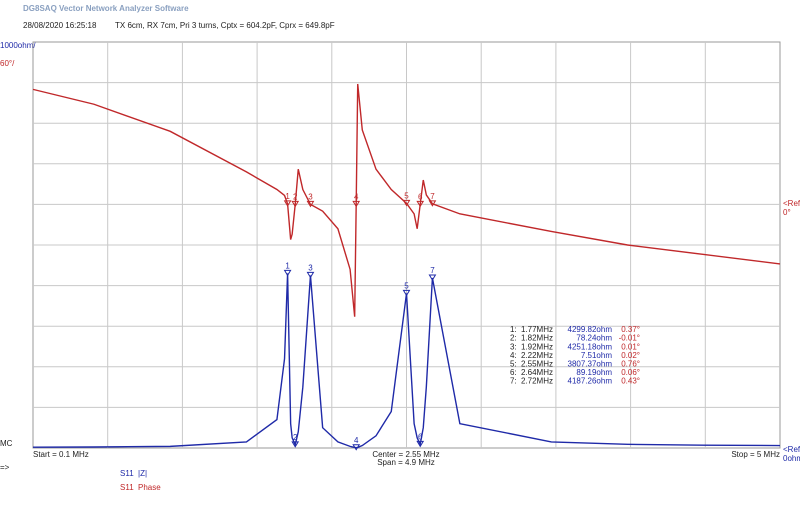  I want to click on phase-scale: 60°/, so click(7, 63).